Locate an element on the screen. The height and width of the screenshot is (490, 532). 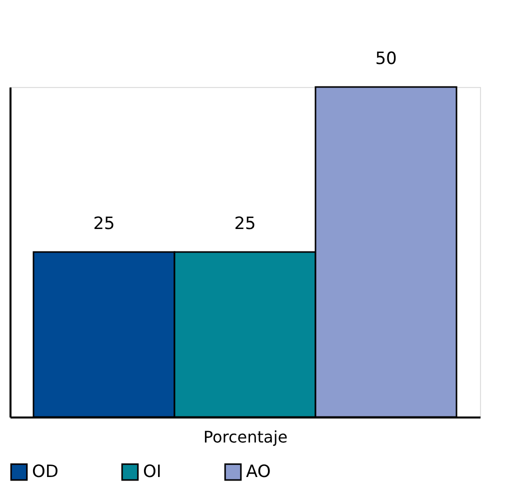
legend-label: OD is located at coordinates (45, 472).